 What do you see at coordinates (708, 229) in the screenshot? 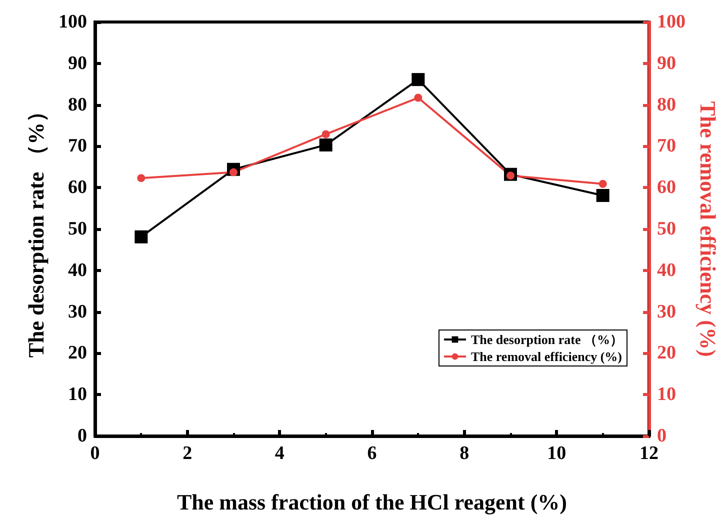
I see `y2-axis-title: The removal efficiency (%)` at bounding box center [708, 229].